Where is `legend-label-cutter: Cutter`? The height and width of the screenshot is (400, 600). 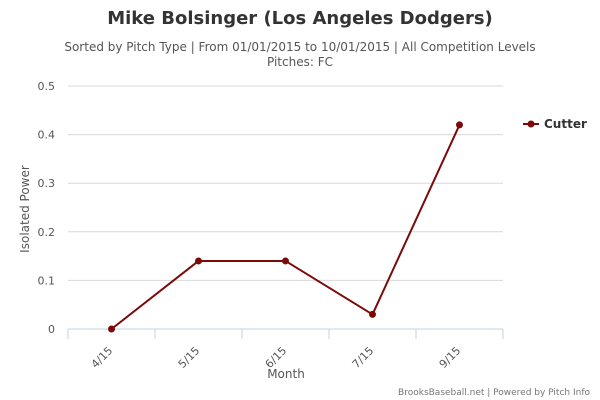 legend-label-cutter: Cutter is located at coordinates (565, 124).